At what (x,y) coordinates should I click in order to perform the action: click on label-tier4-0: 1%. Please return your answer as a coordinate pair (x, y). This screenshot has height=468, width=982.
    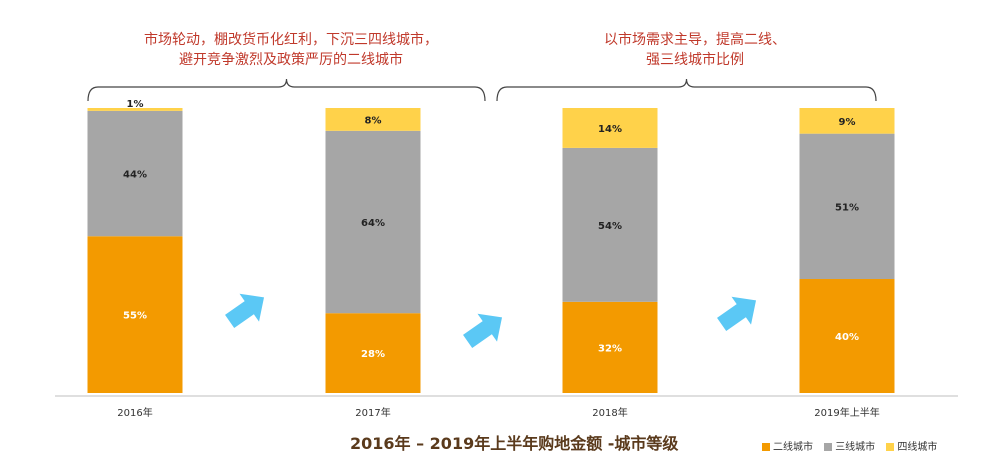
    Looking at the image, I should click on (135, 104).